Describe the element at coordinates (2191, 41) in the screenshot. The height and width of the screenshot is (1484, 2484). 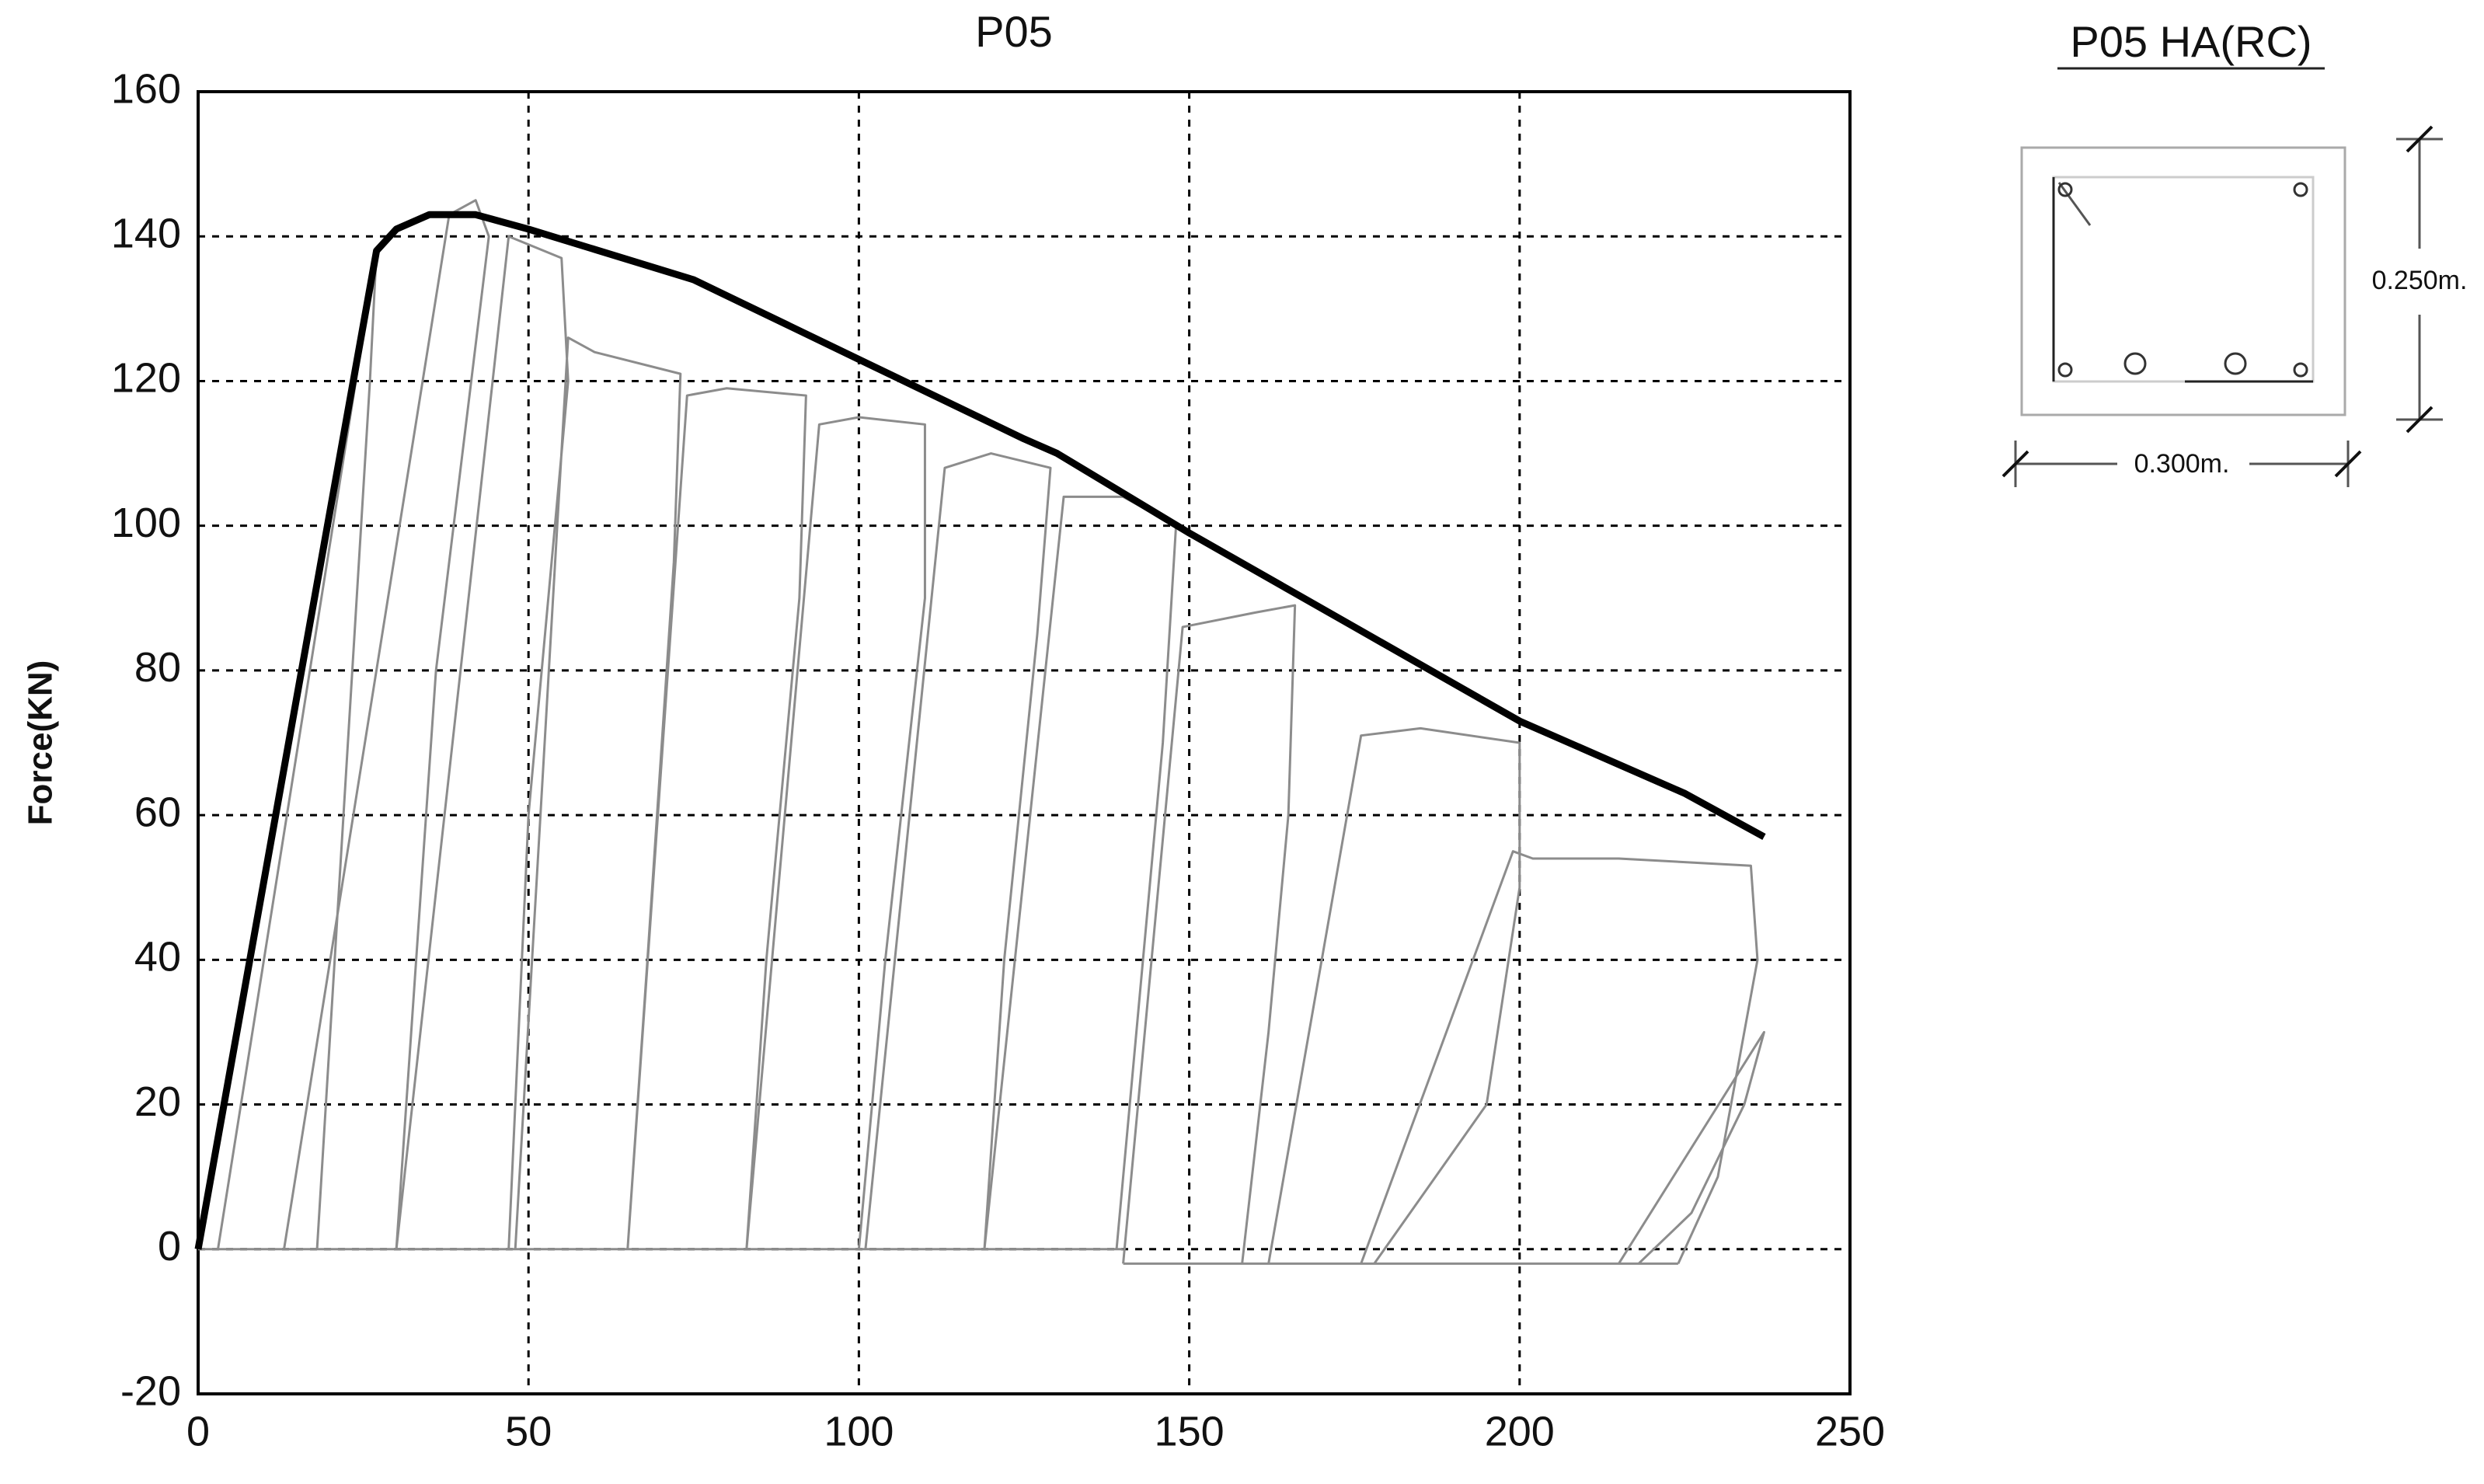
I see `diagram-title: P05 HA(RC)` at that location.